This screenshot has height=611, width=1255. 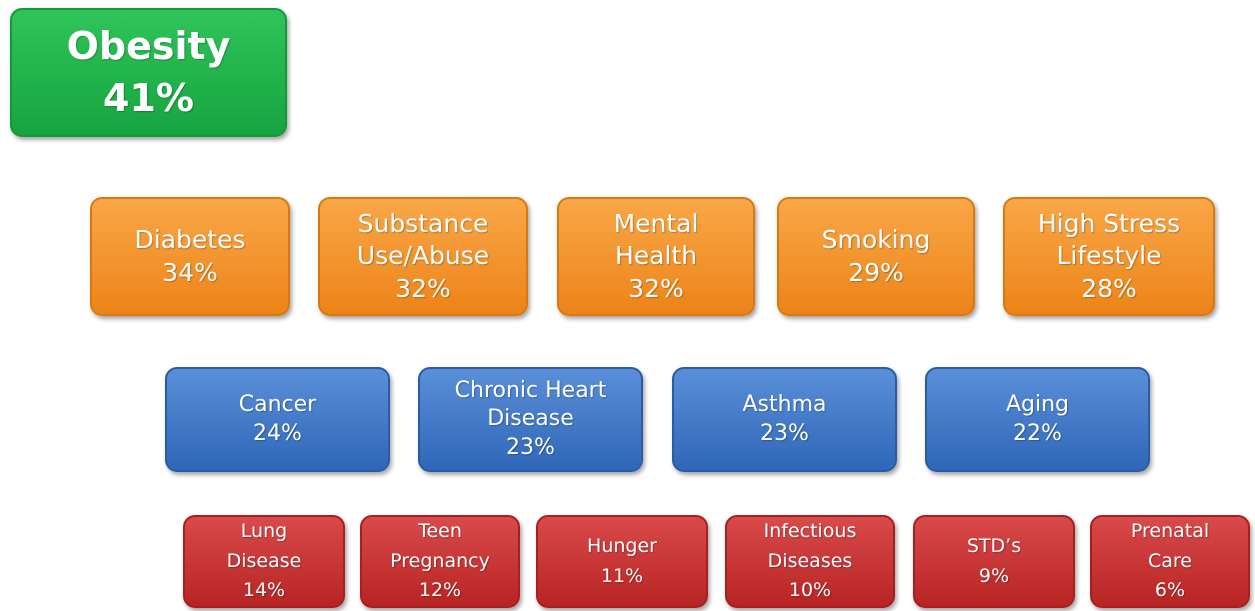 I want to click on category-box: Smoking 29%, so click(x=876, y=256).